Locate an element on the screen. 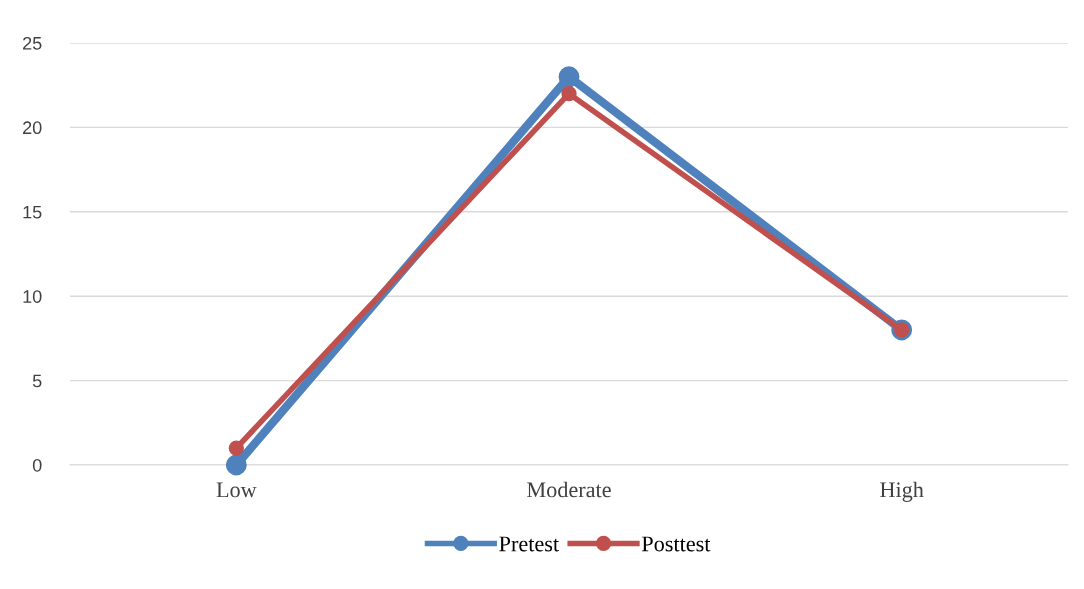  y-tick-label: 10 is located at coordinates (32, 296).